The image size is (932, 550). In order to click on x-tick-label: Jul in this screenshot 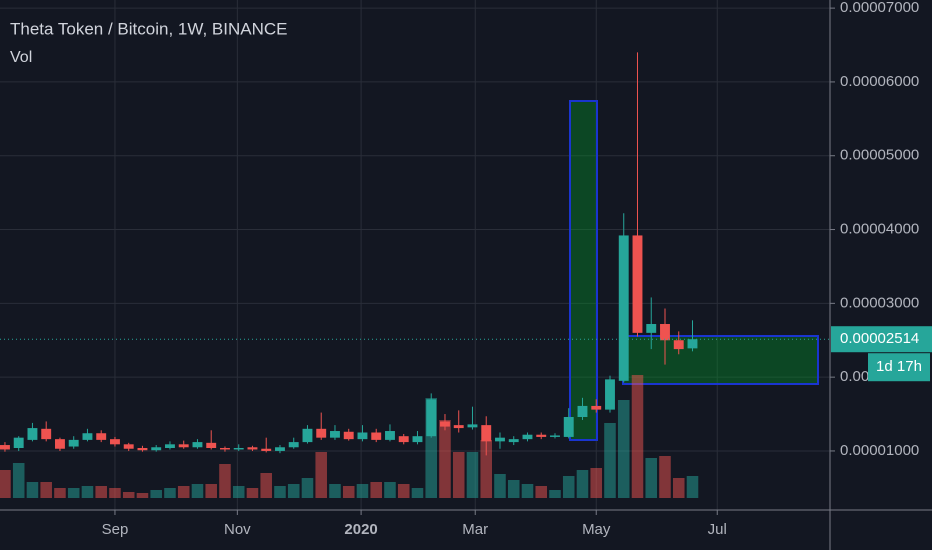, I will do `click(717, 529)`.